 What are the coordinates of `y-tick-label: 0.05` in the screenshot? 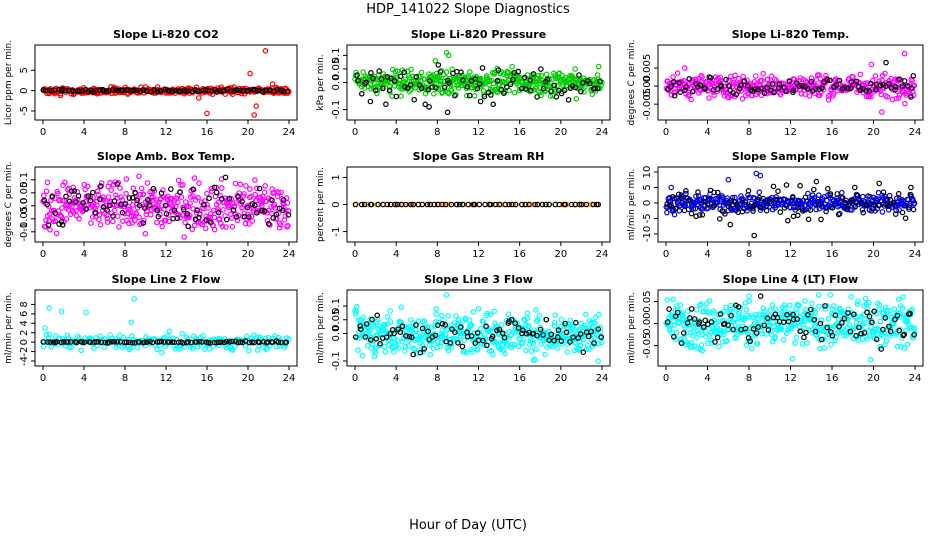 It's located at (24, 193).